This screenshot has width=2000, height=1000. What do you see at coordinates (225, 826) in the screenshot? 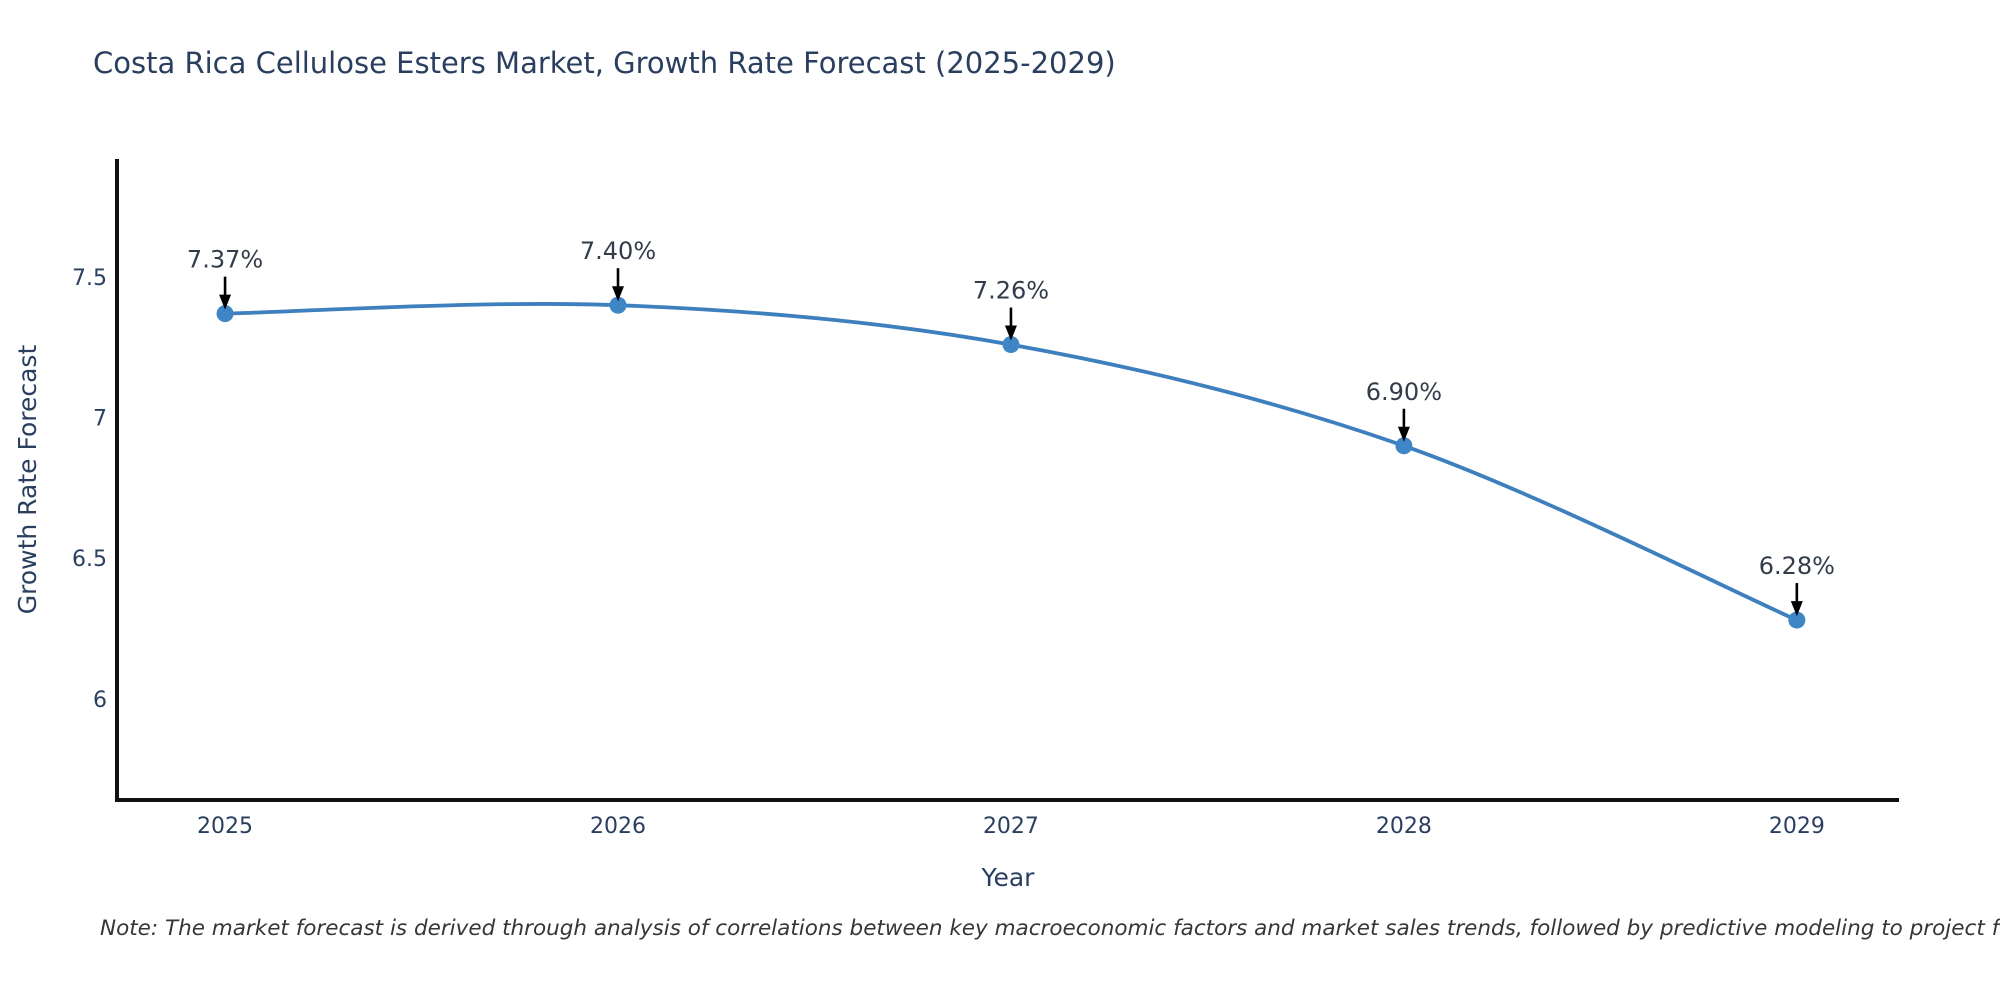
I see `x-tick-label: 2025` at bounding box center [225, 826].